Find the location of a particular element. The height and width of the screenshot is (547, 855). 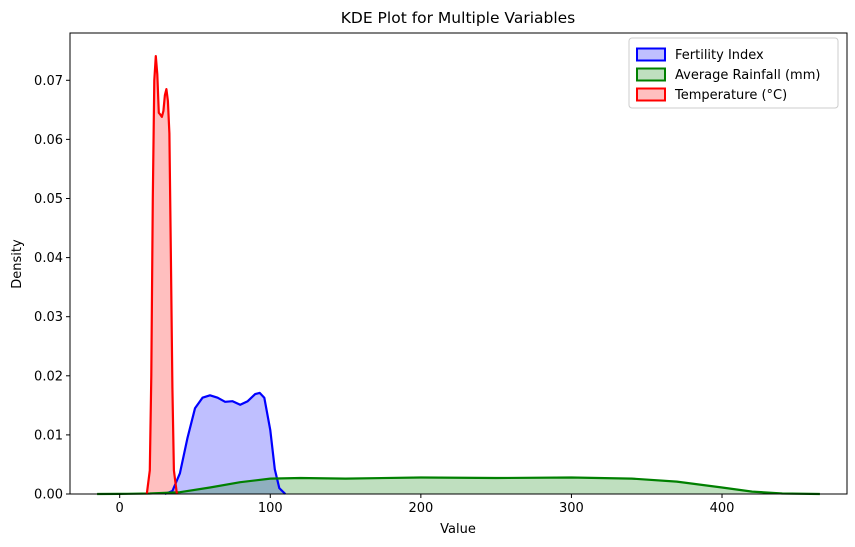

line-fertility-index is located at coordinates (225, 443).